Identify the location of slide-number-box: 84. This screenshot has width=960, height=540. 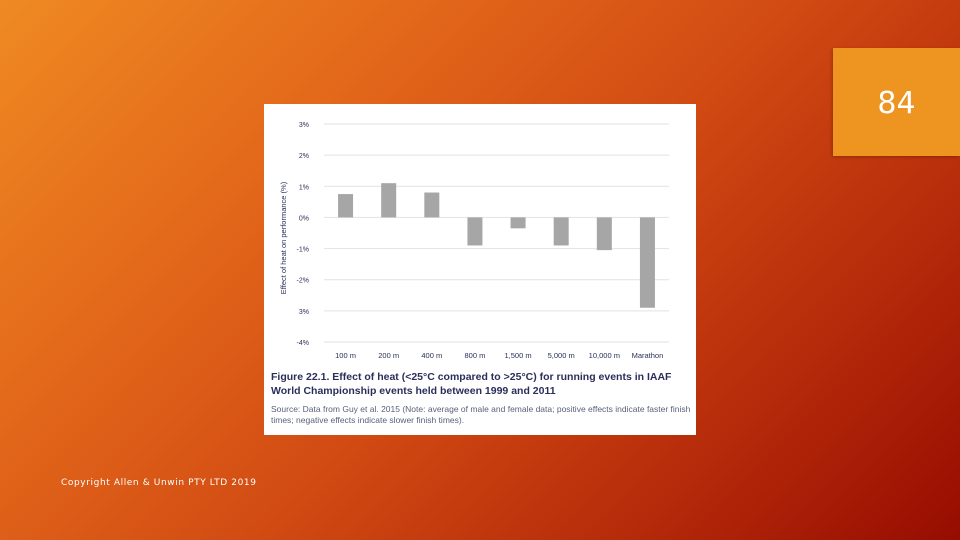
(896, 102).